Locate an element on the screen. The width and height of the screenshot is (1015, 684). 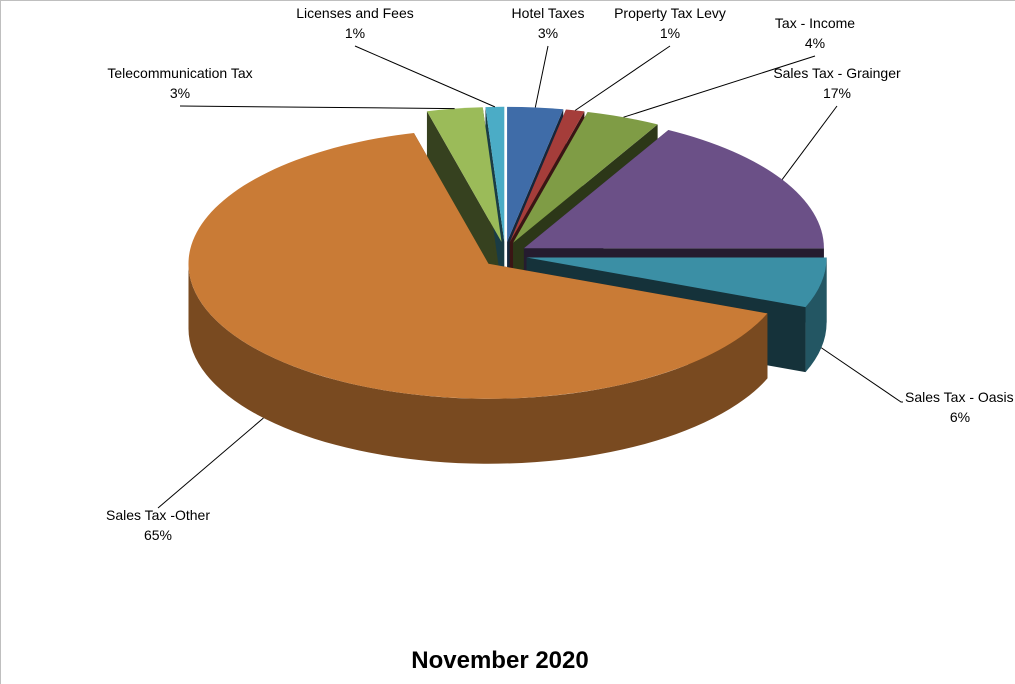
slice-side is located at coordinates (816, 315).